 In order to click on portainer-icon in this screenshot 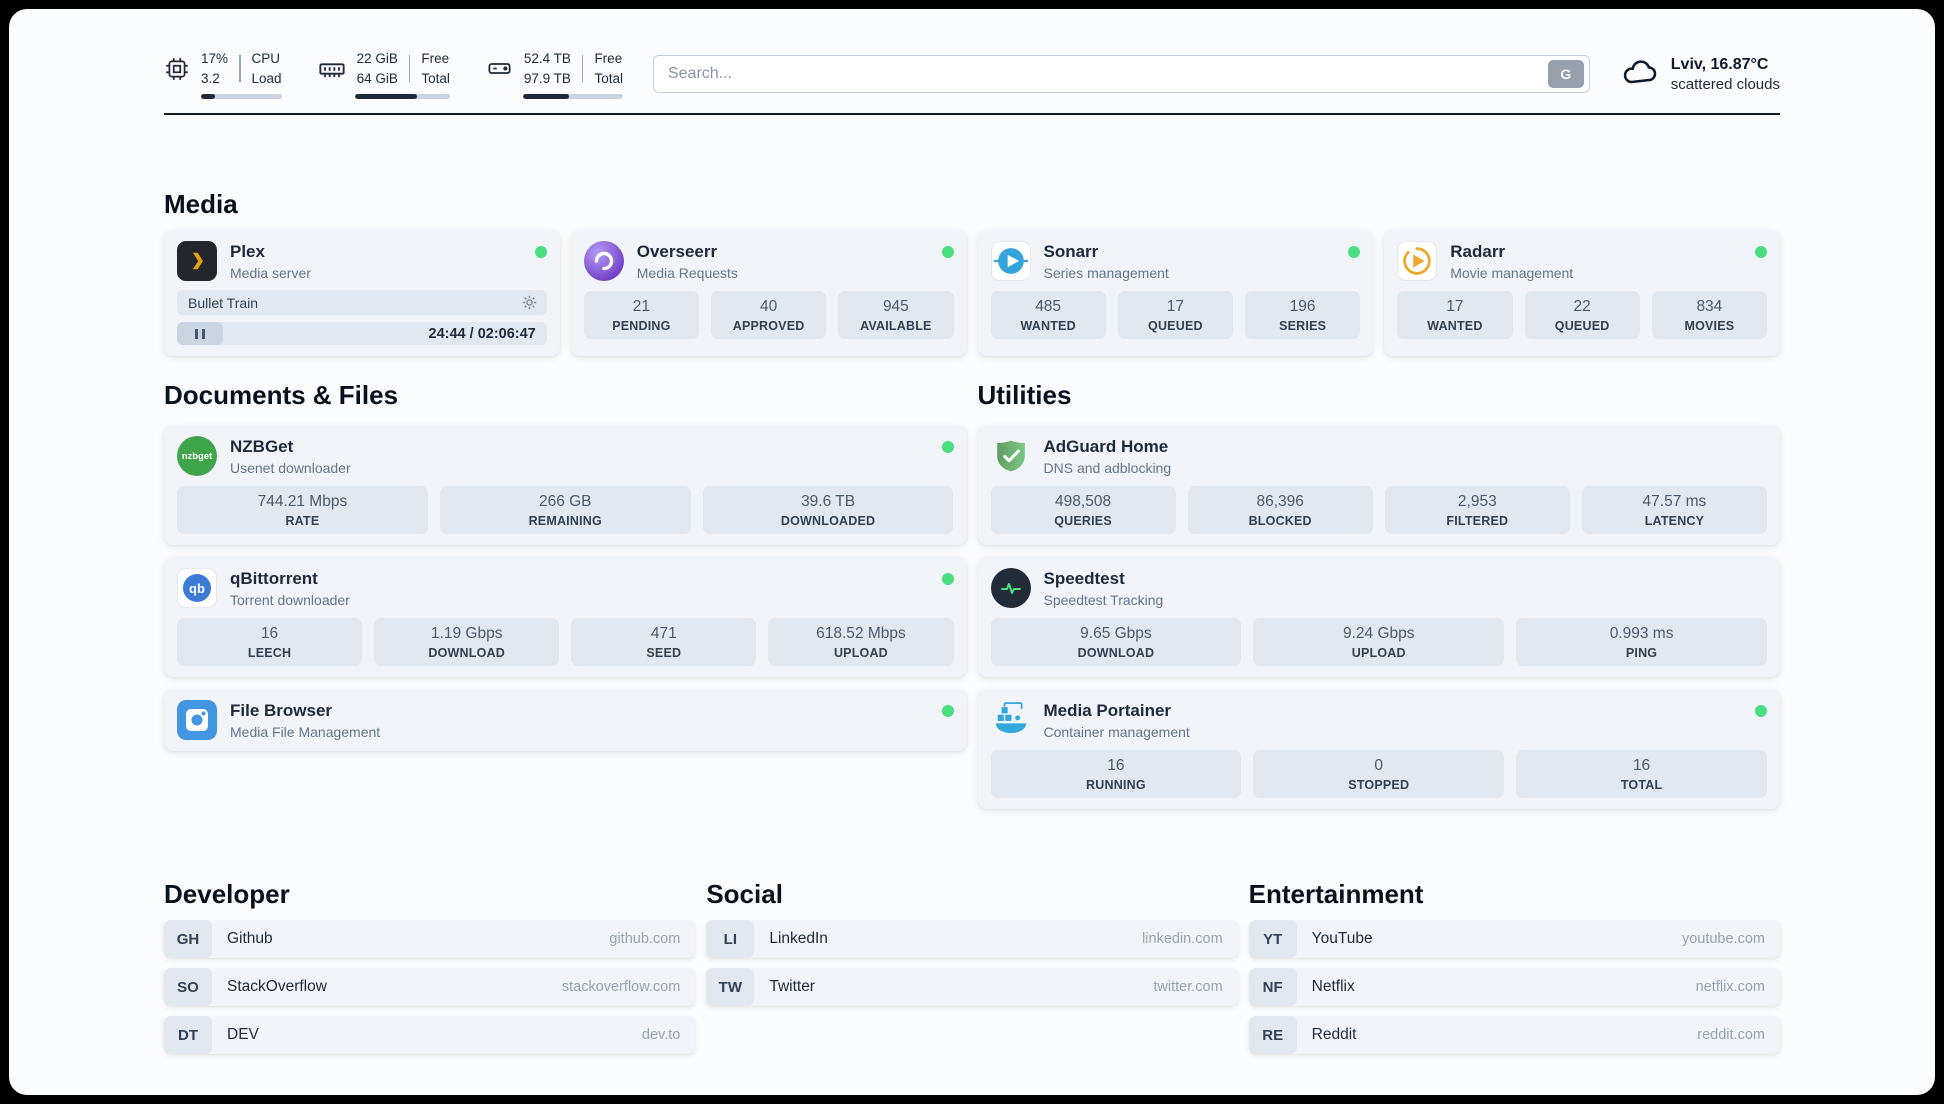, I will do `click(1011, 720)`.